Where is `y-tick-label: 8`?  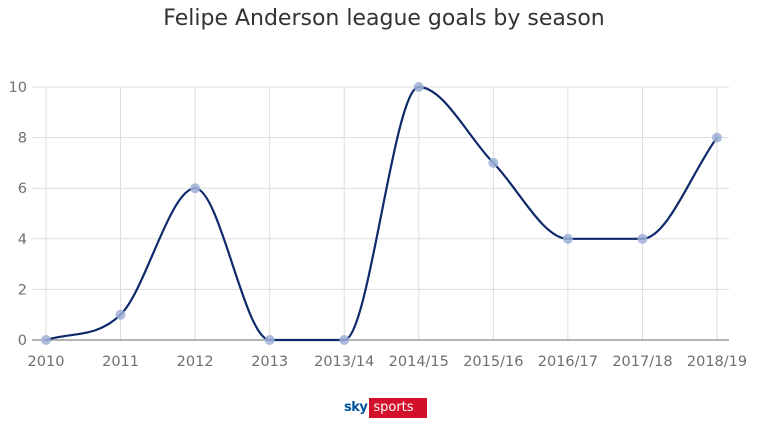 y-tick-label: 8 is located at coordinates (22, 139).